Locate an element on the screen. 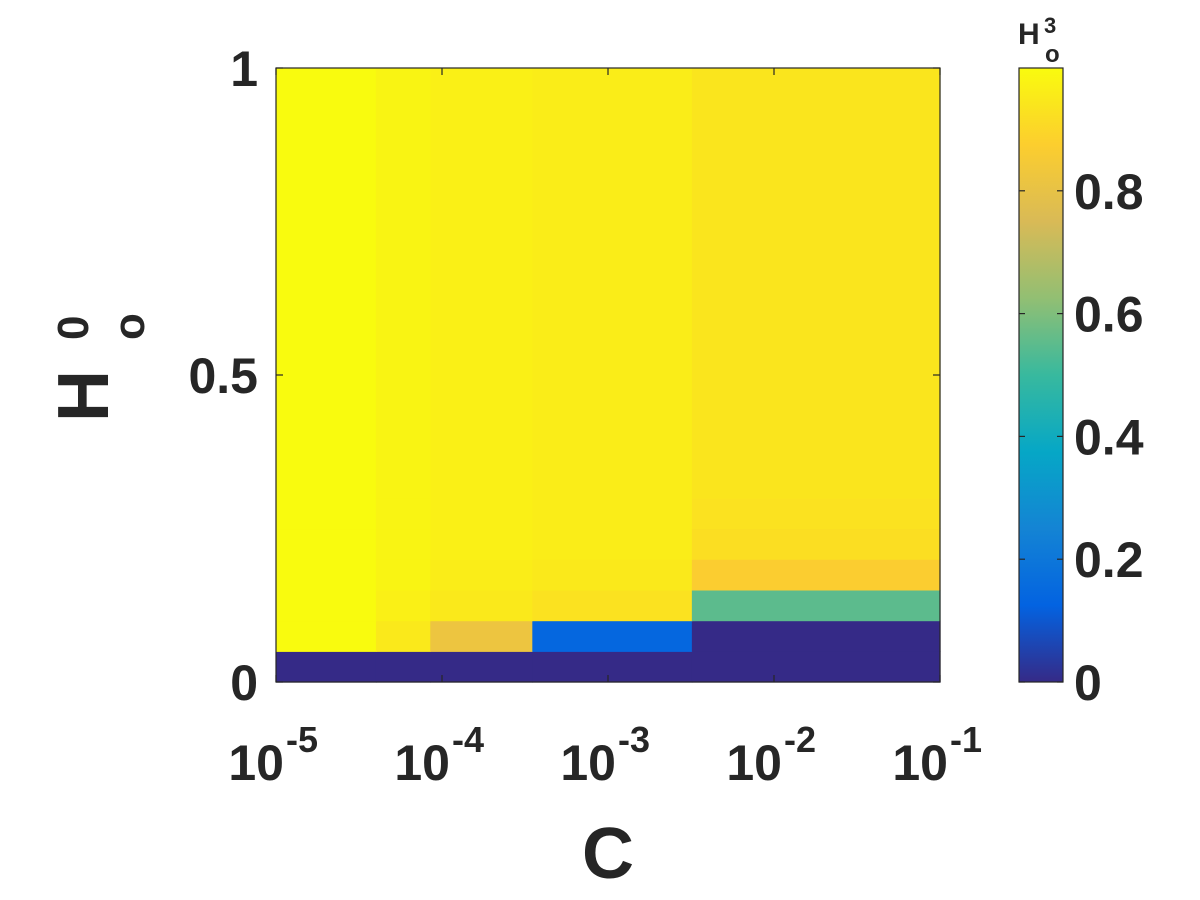 The image size is (1200, 900). y-axis-title-base: H is located at coordinates (84, 396).